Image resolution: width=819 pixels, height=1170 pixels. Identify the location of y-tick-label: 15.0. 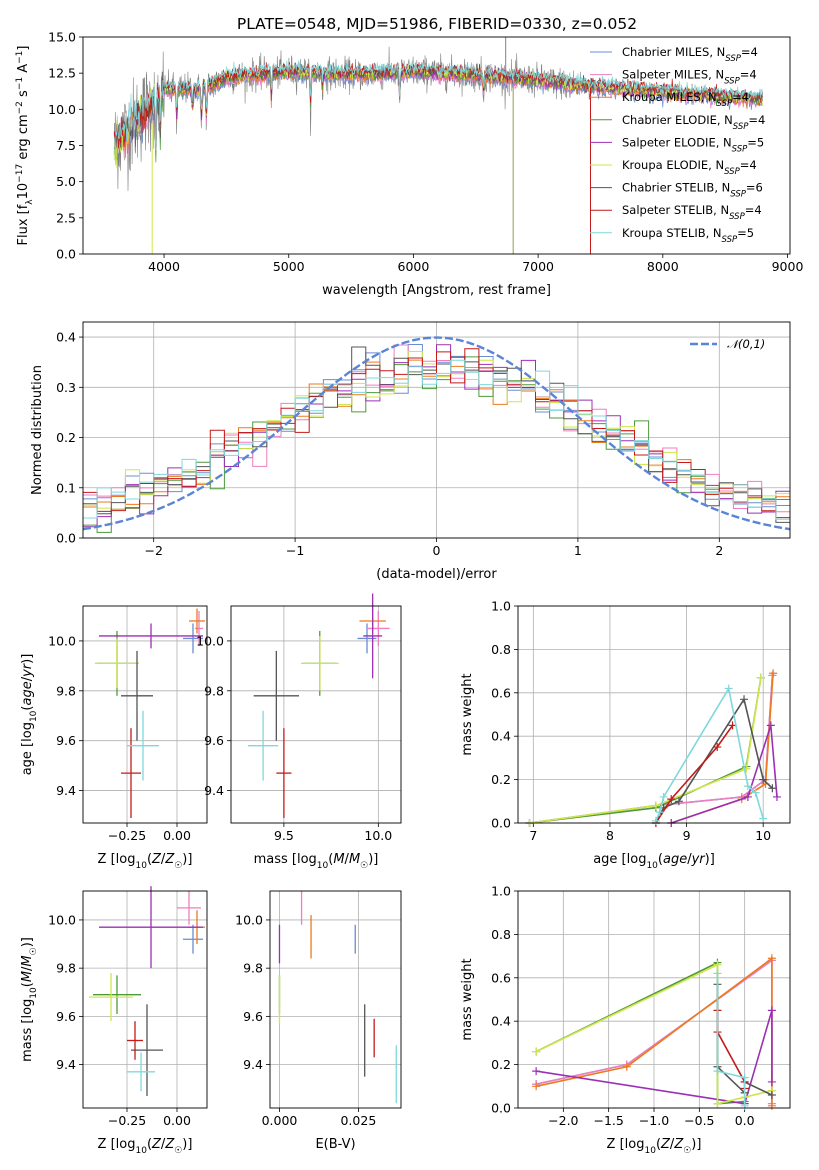
(62, 37).